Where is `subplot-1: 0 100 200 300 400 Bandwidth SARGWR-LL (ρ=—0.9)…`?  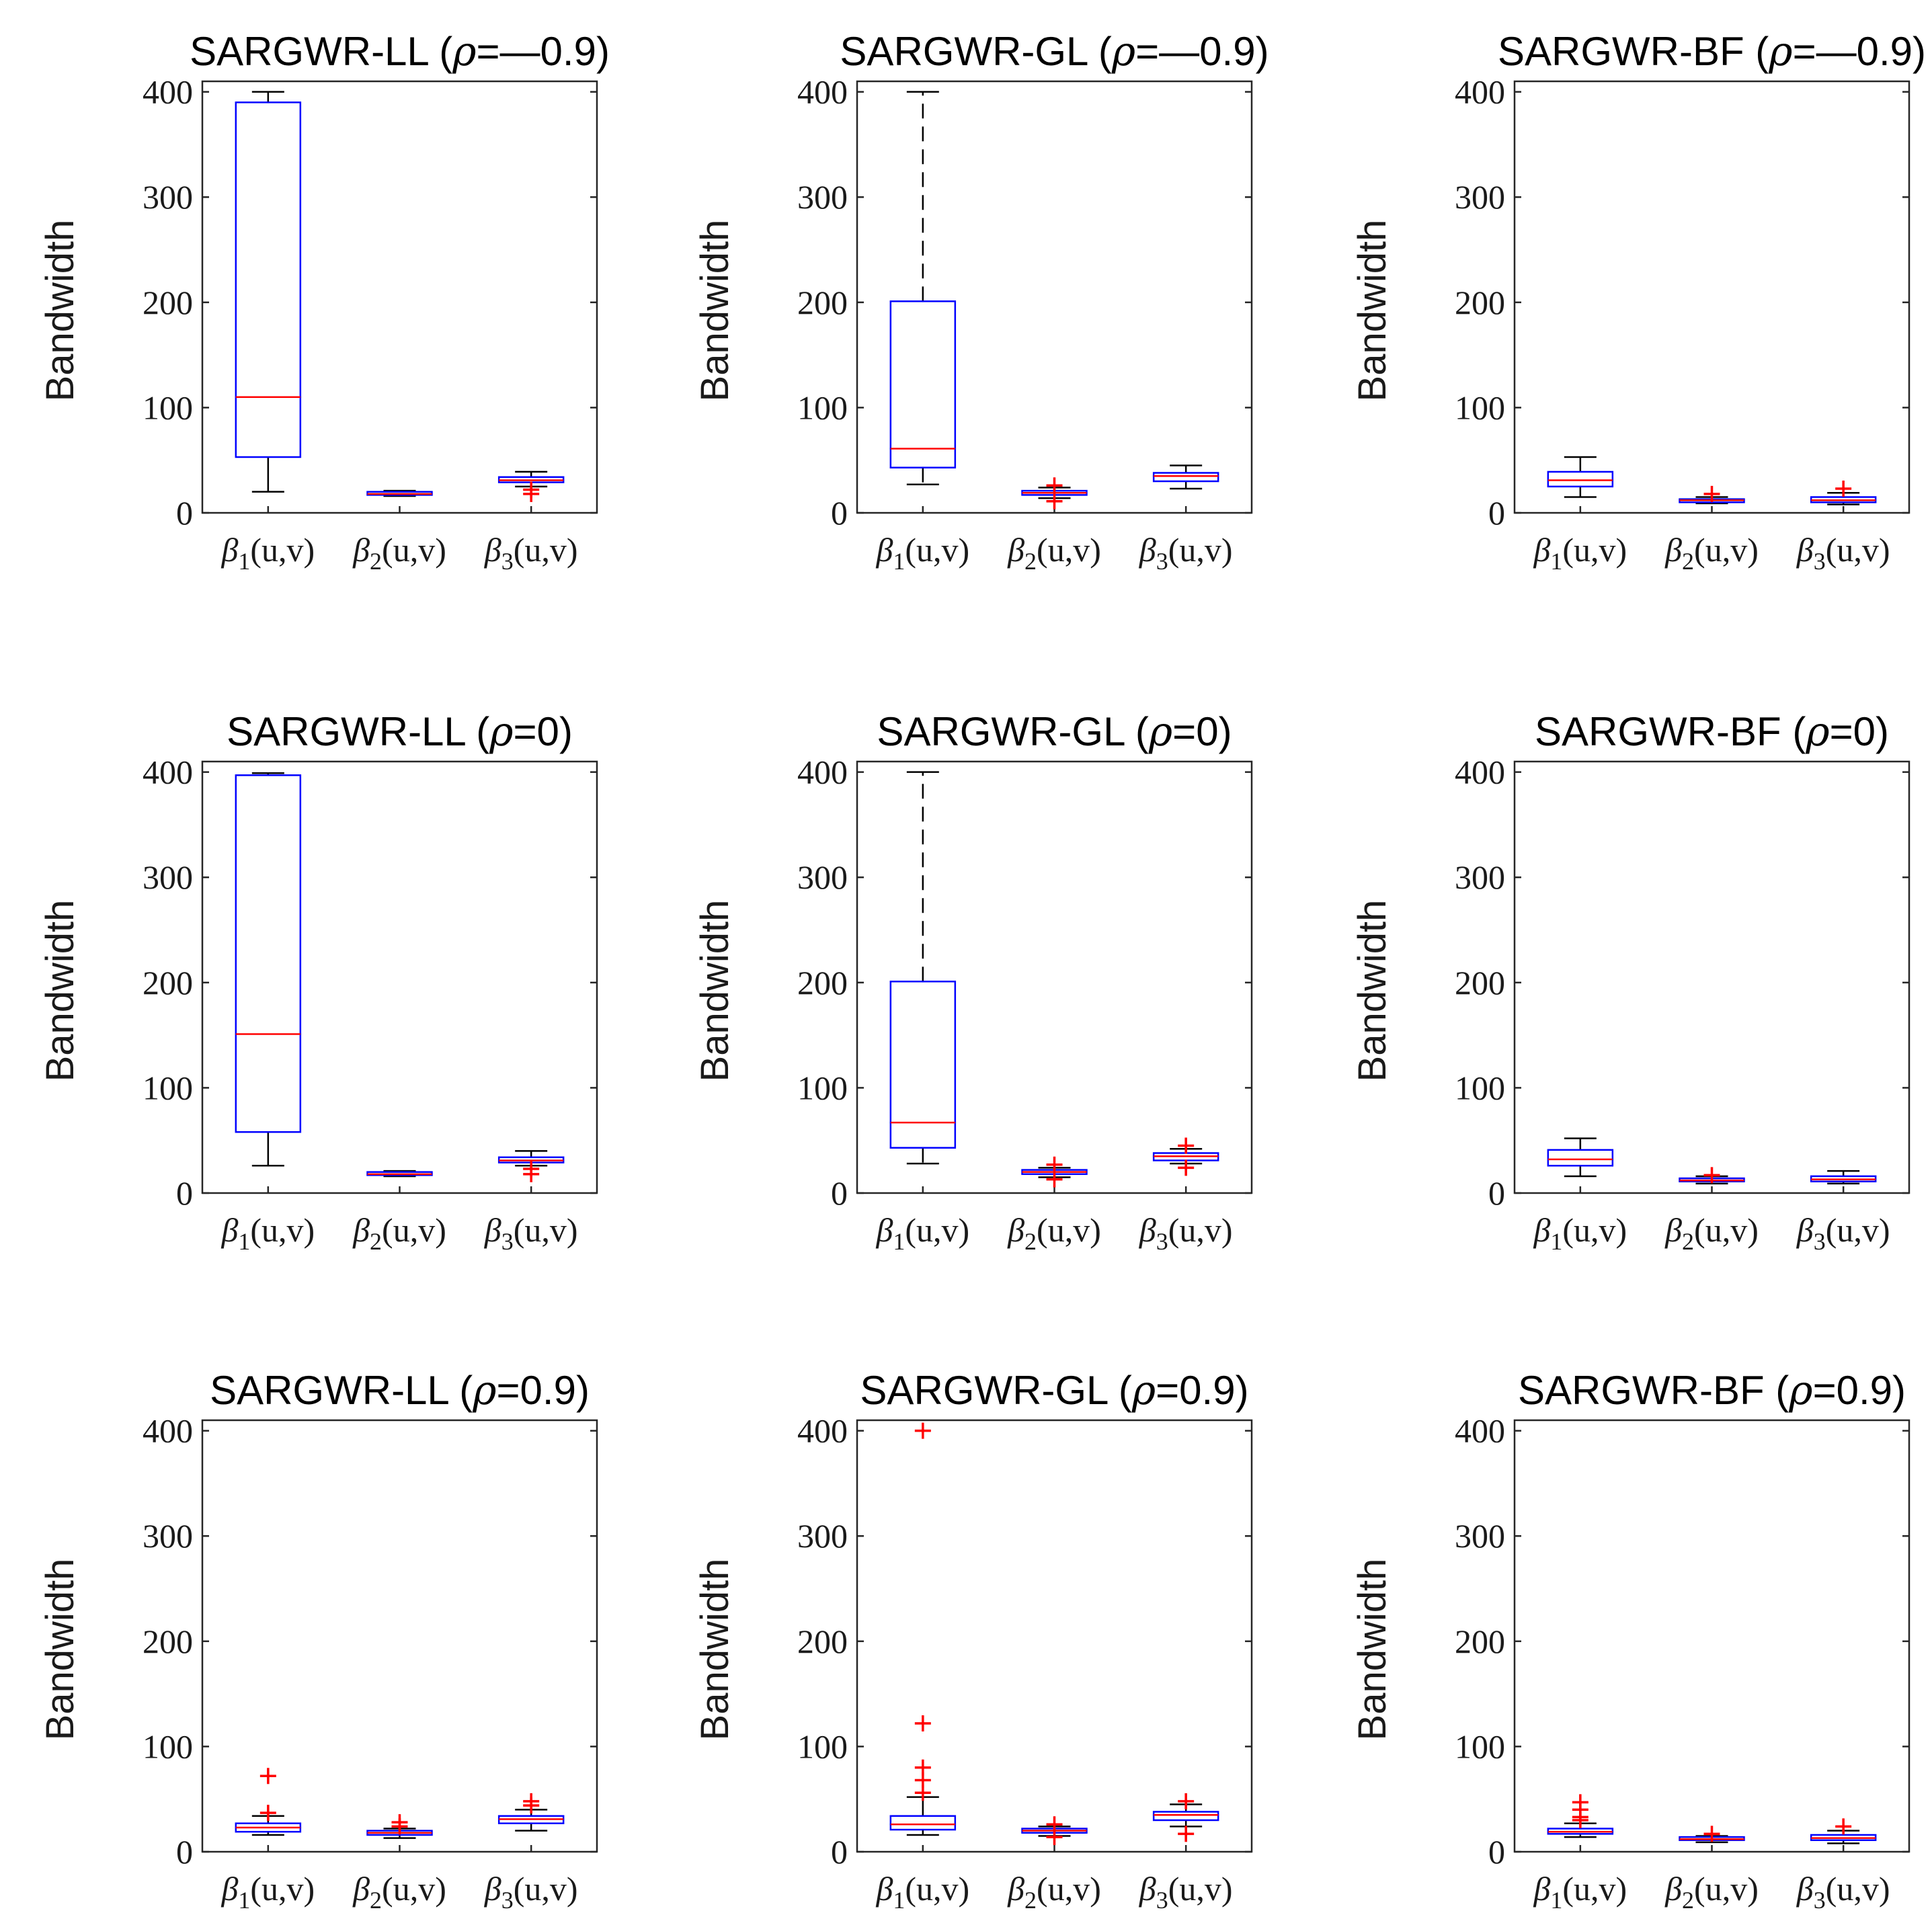 subplot-1: 0 100 200 300 400 Bandwidth SARGWR-LL (ρ=—0.9)… is located at coordinates (324, 302).